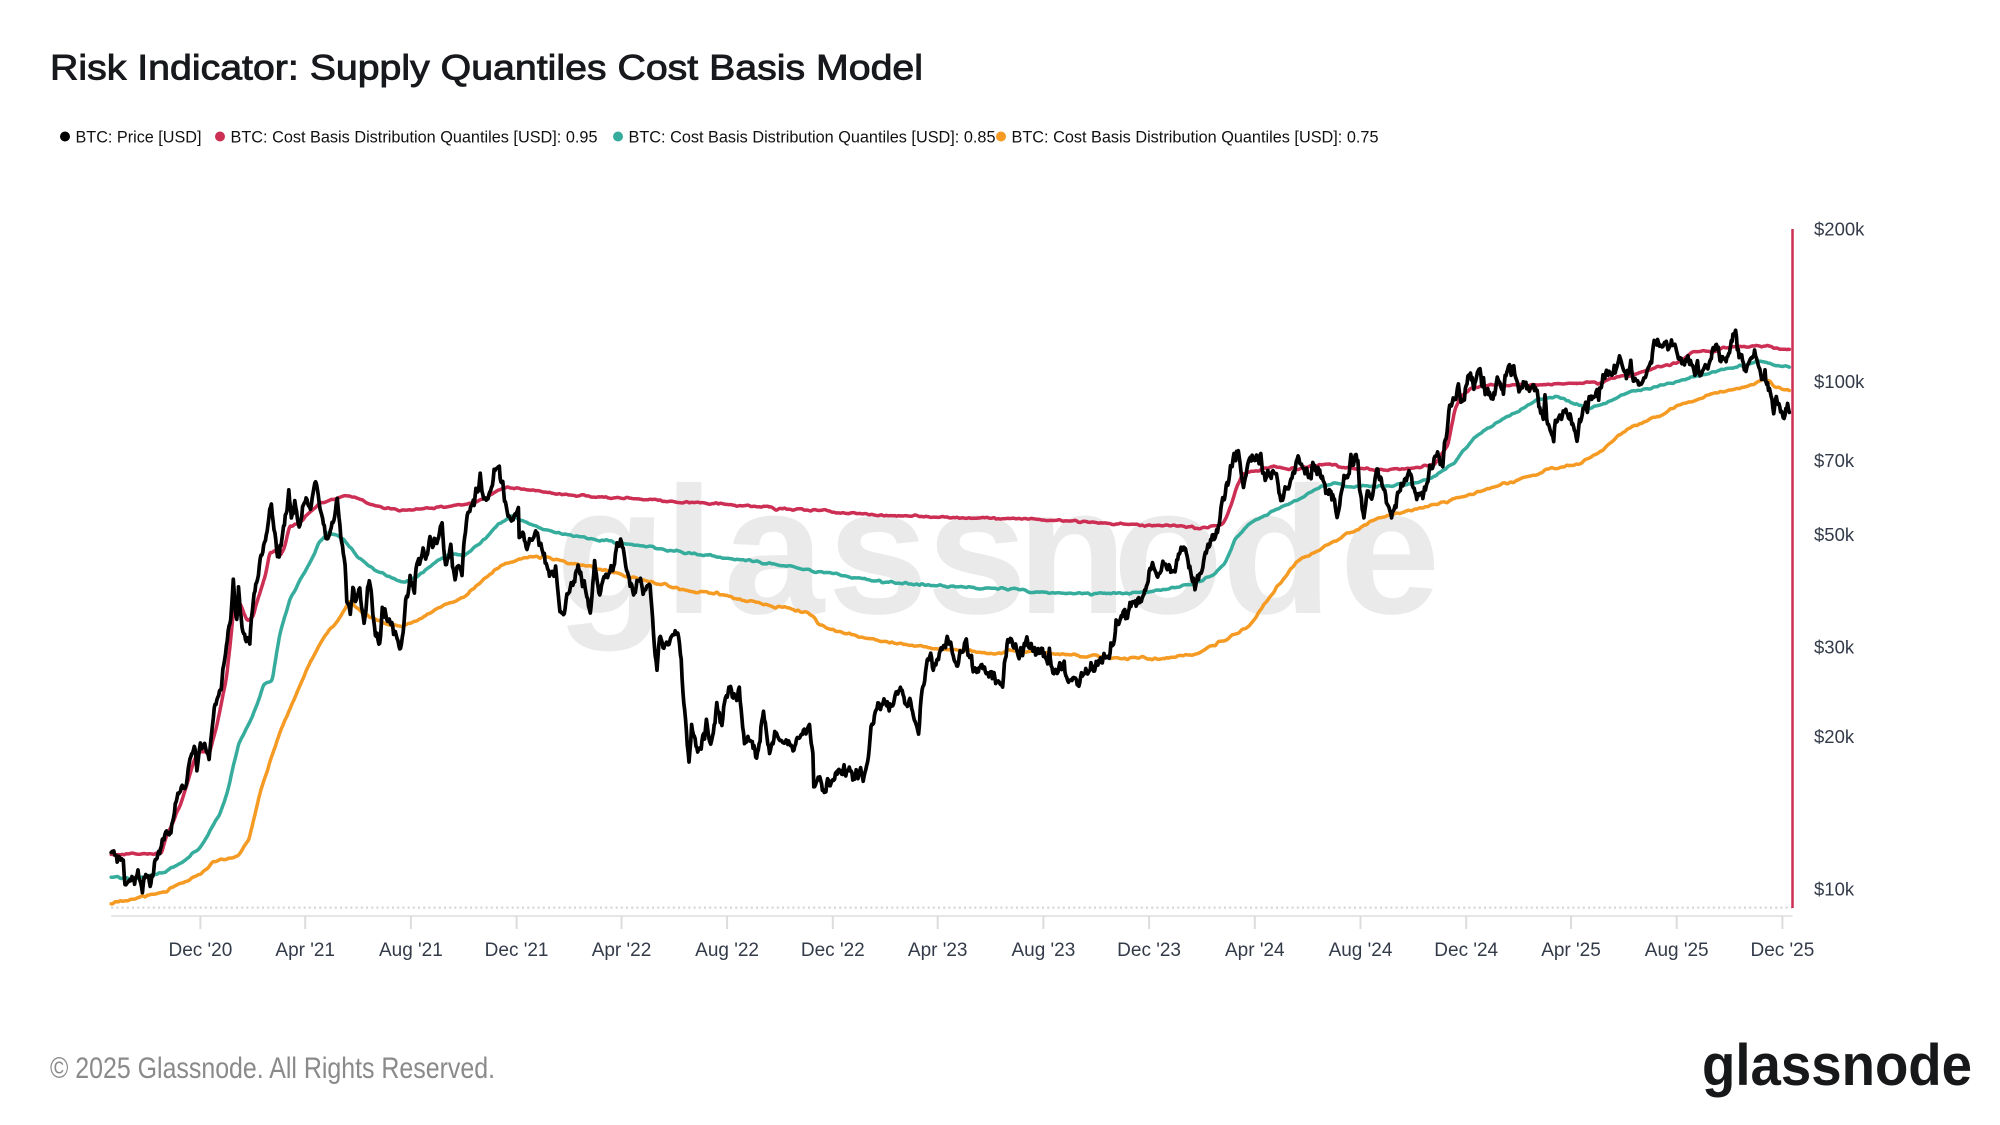  Describe the element at coordinates (1466, 950) in the screenshot. I see `svg-text: Dec '24` at that location.